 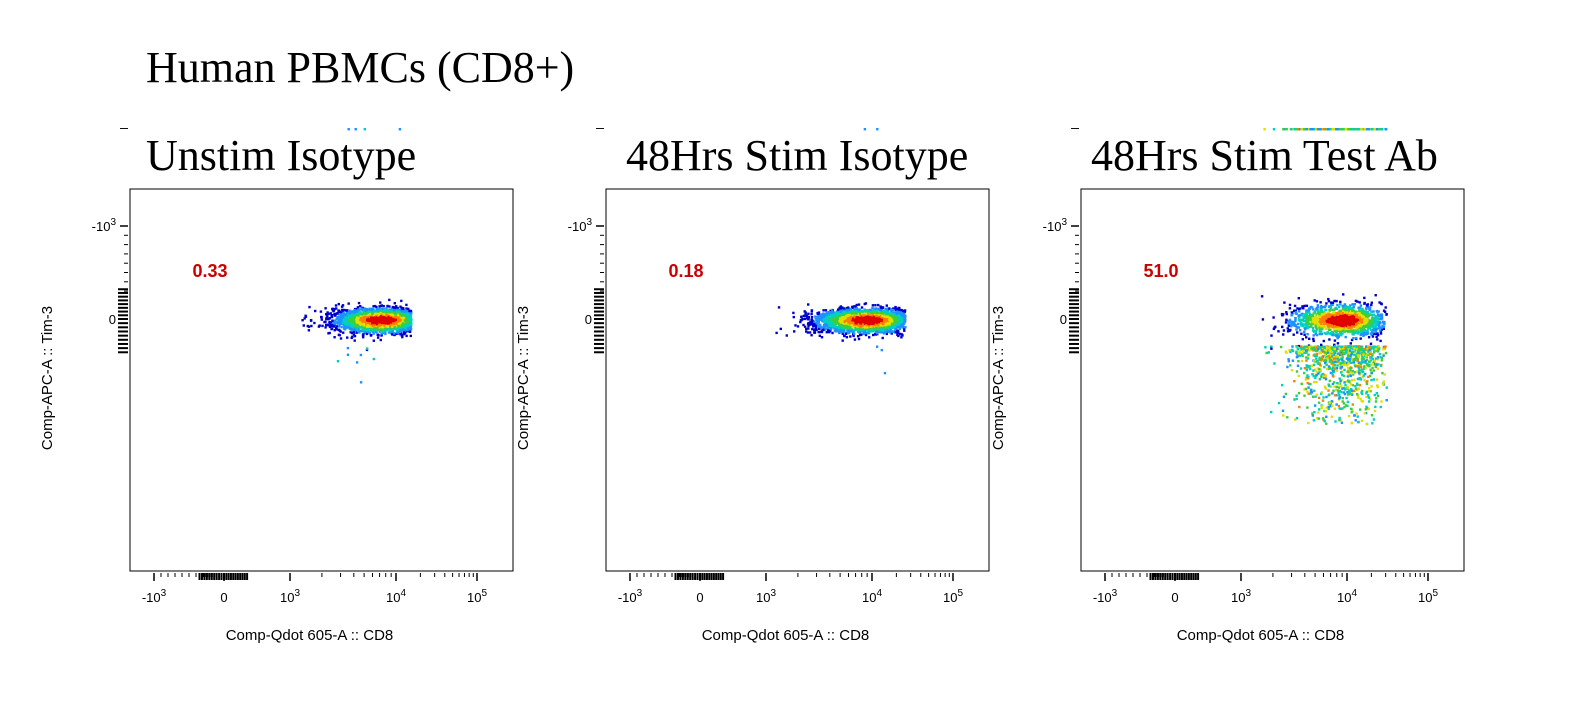 What do you see at coordinates (790, 589) in the screenshot?
I see `x-axis: -103 0 103 104 105` at bounding box center [790, 589].